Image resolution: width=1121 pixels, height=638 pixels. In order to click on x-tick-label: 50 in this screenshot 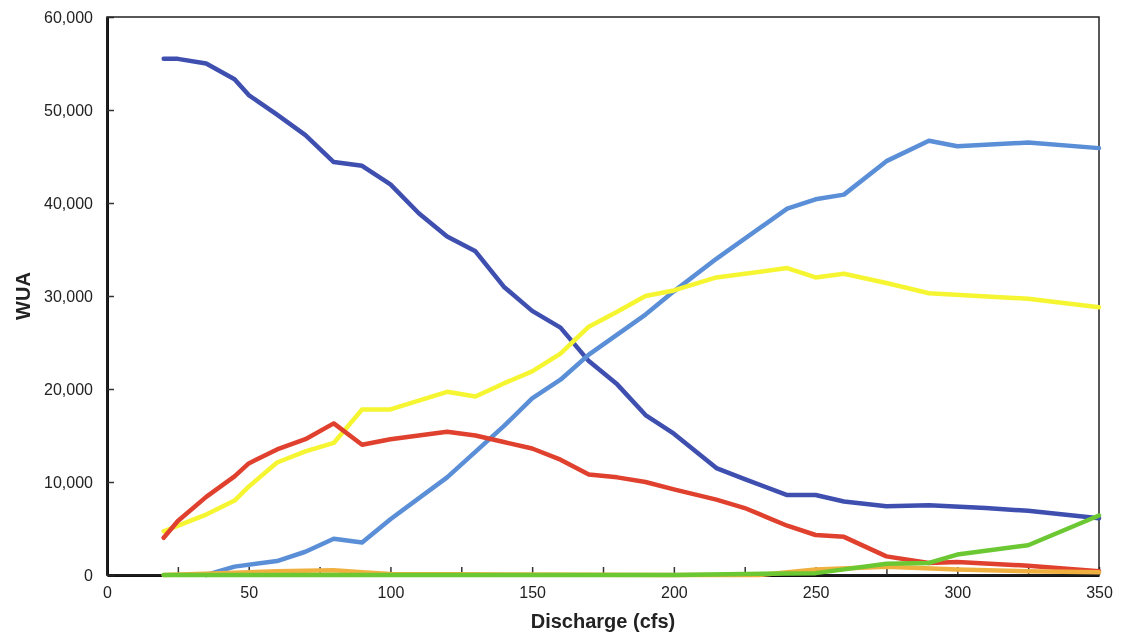, I will do `click(249, 593)`.